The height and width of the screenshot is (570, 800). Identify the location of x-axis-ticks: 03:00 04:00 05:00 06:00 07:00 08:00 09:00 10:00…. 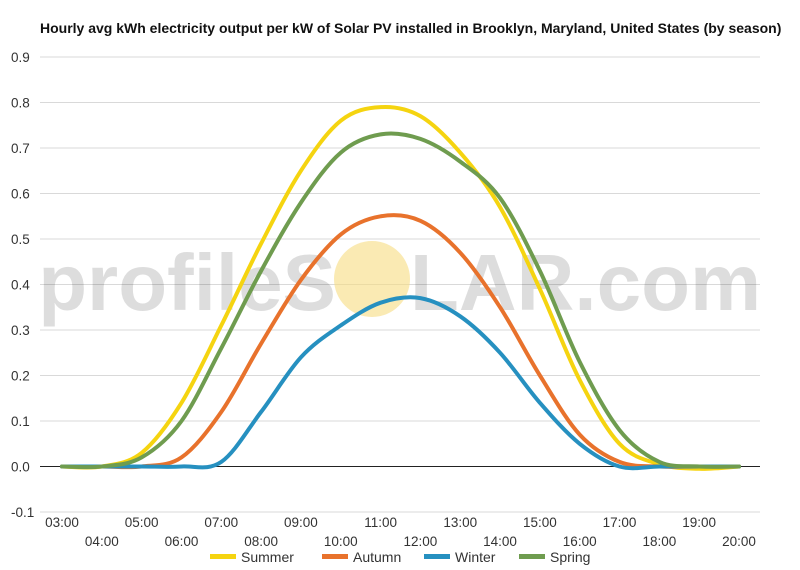
(400, 532).